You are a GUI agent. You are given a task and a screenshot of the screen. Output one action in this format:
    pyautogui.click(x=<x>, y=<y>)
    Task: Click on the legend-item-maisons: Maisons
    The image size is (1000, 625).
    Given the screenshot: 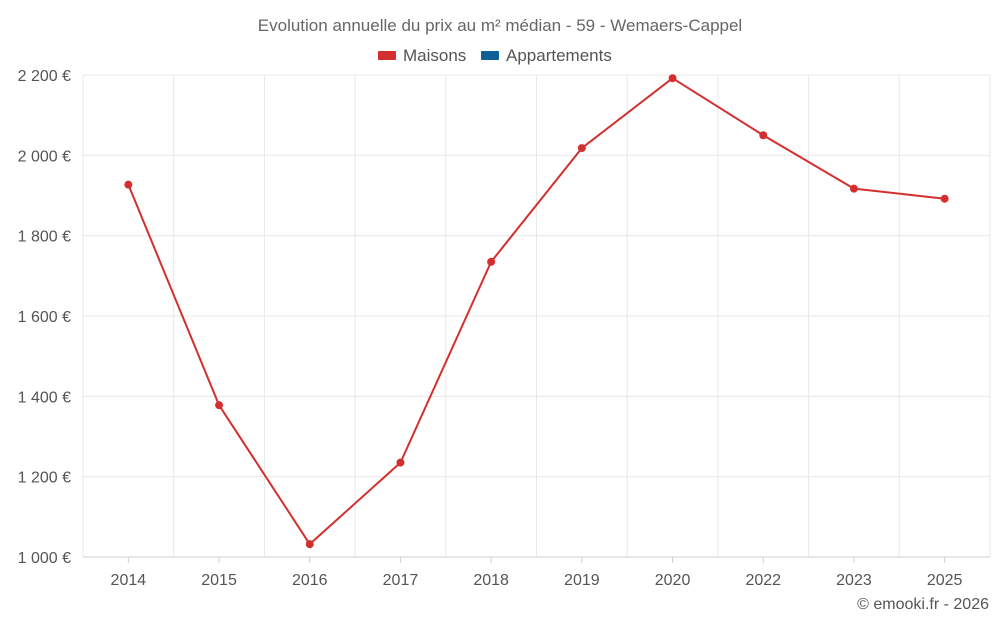 What is the action you would take?
    pyautogui.click(x=422, y=55)
    